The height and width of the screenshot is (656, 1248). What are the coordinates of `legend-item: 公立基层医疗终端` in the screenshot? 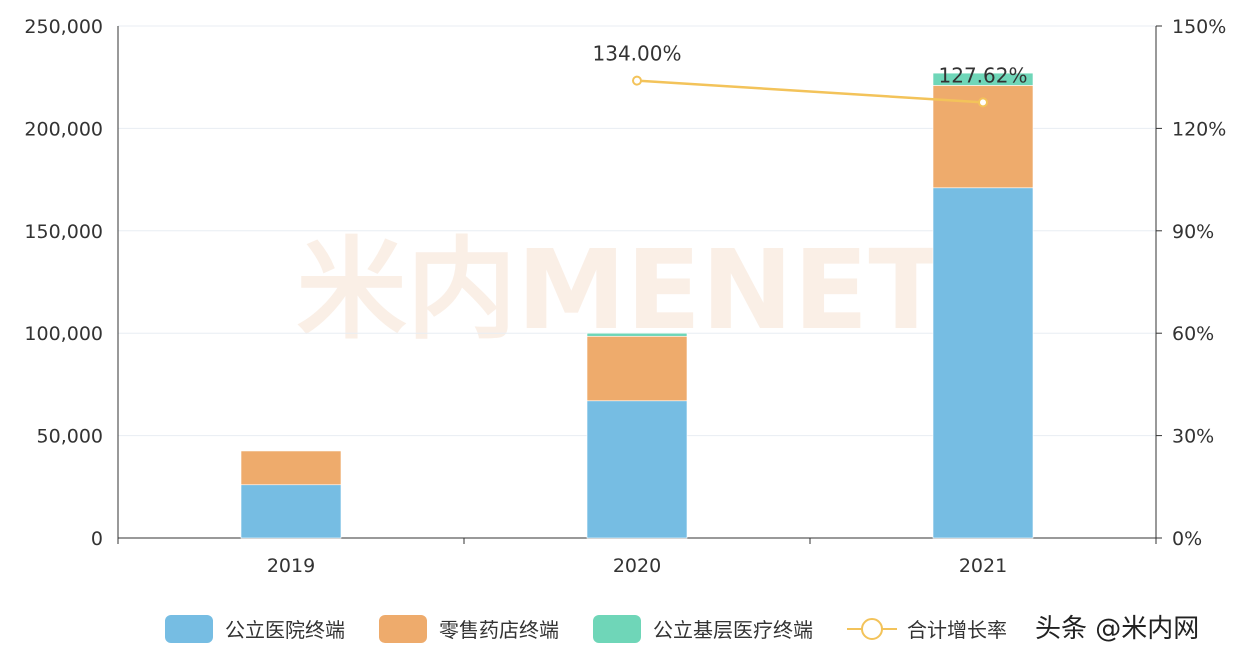 It's located at (703, 628).